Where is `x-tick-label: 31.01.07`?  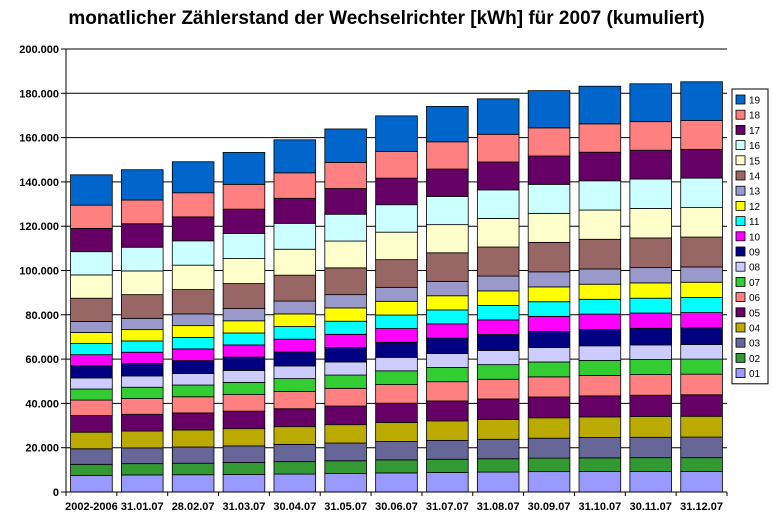 x-tick-label: 31.01.07 is located at coordinates (142, 507).